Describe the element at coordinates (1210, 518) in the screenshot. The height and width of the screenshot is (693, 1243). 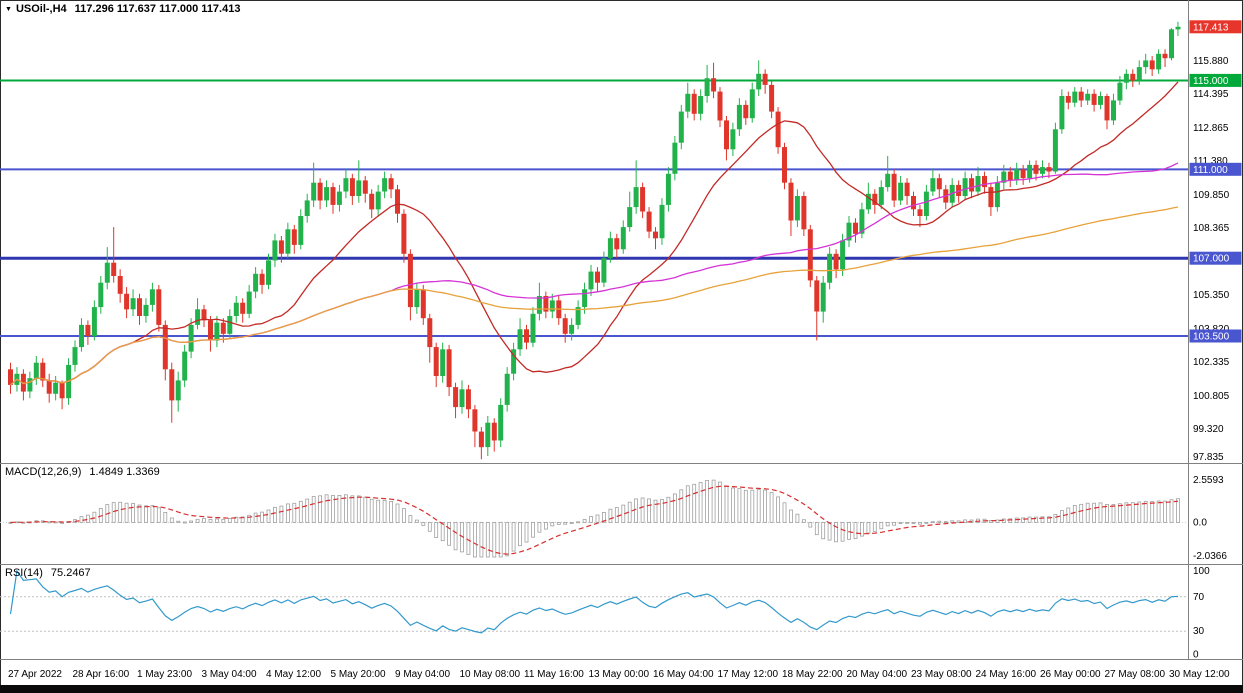
I see `macd-axis: 2.5593 0.0 -2.0366` at that location.